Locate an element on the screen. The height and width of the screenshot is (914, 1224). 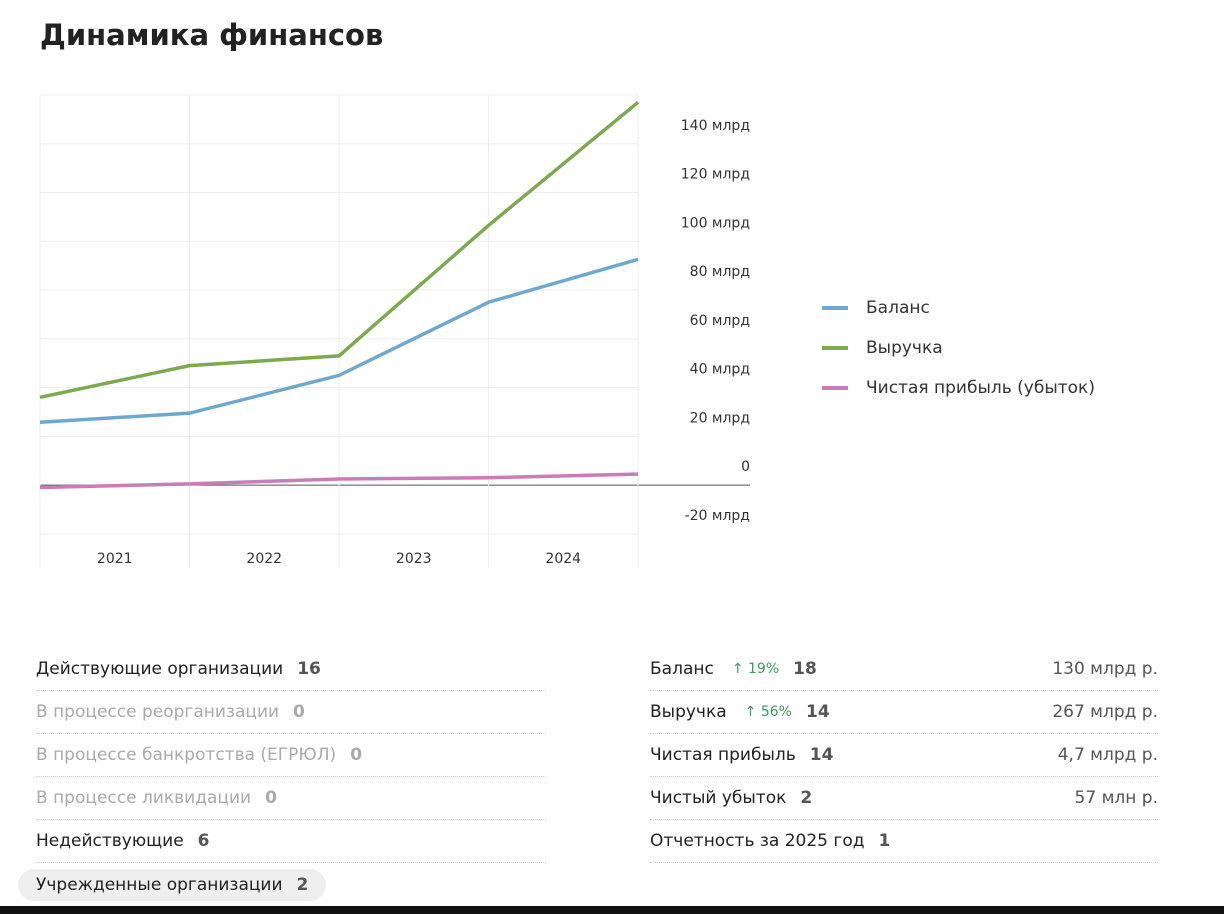
finance-label: Выручка is located at coordinates (688, 712).